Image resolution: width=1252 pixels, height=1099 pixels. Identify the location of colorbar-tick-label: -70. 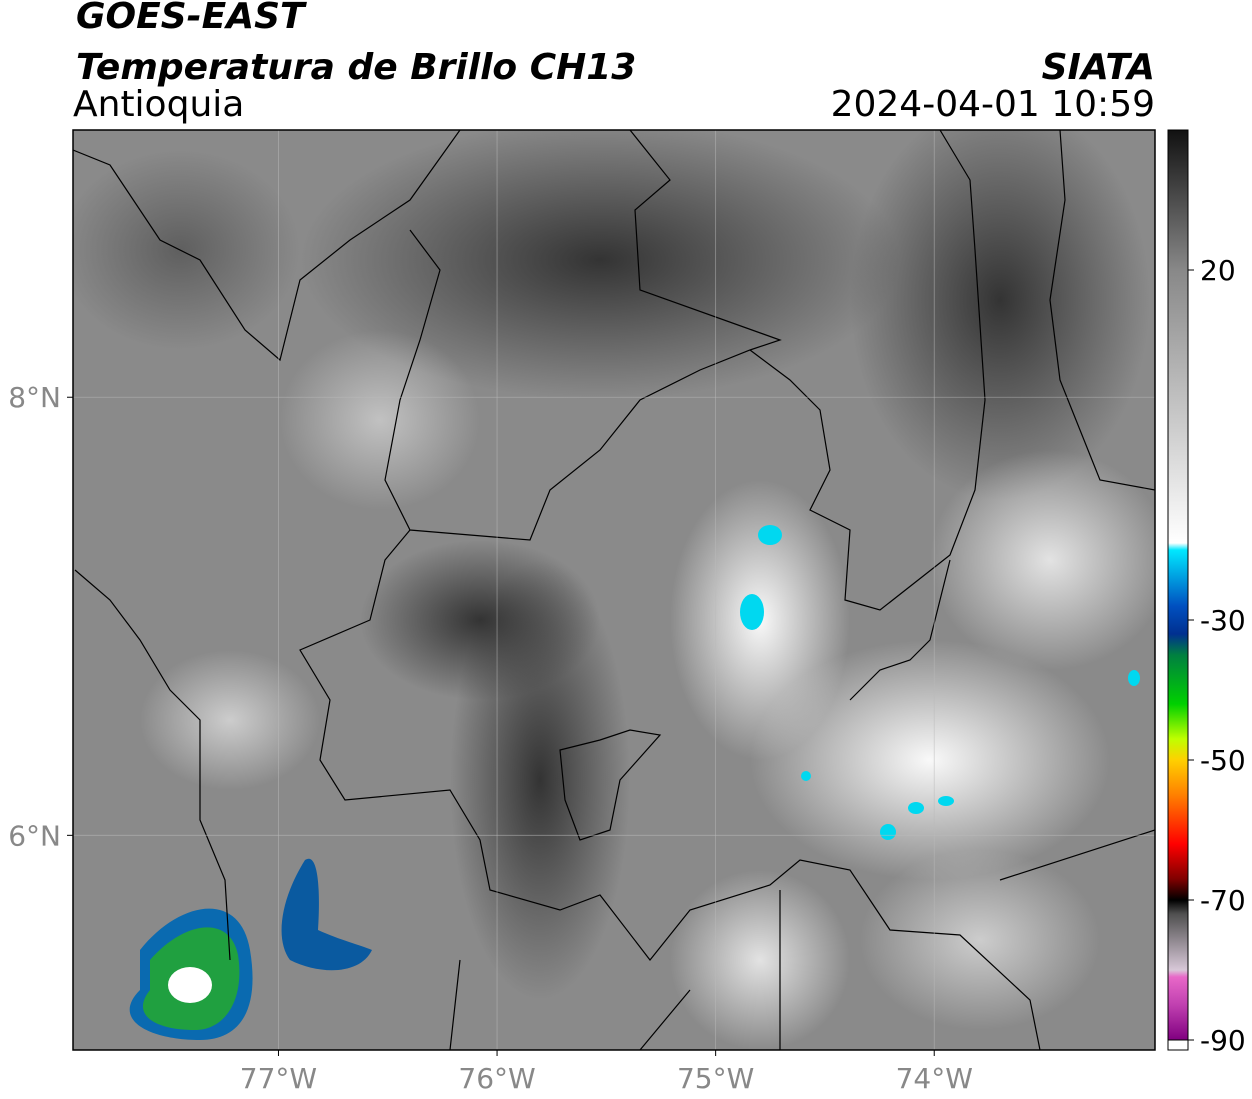
(1223, 900).